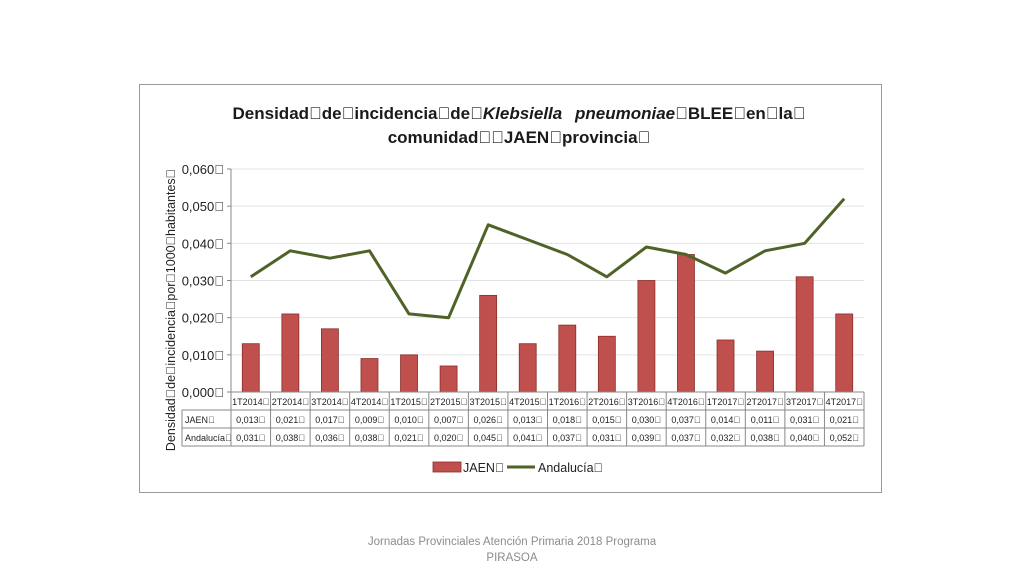 The width and height of the screenshot is (1024, 576). I want to click on data-label: 0,041 , so click(527, 438).